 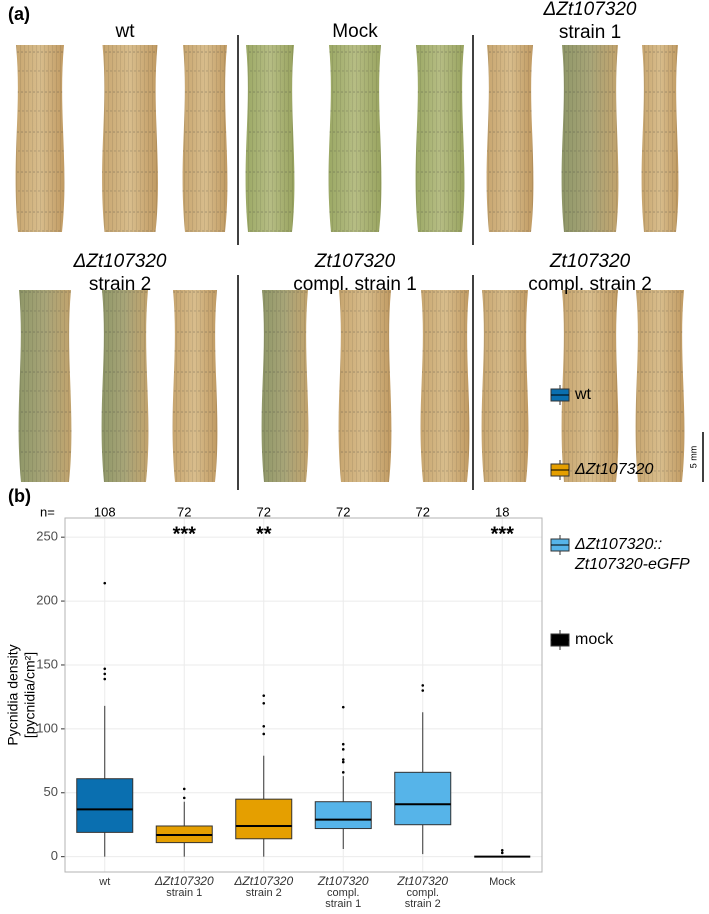 I want to click on legend-label: mock, so click(x=594, y=639).